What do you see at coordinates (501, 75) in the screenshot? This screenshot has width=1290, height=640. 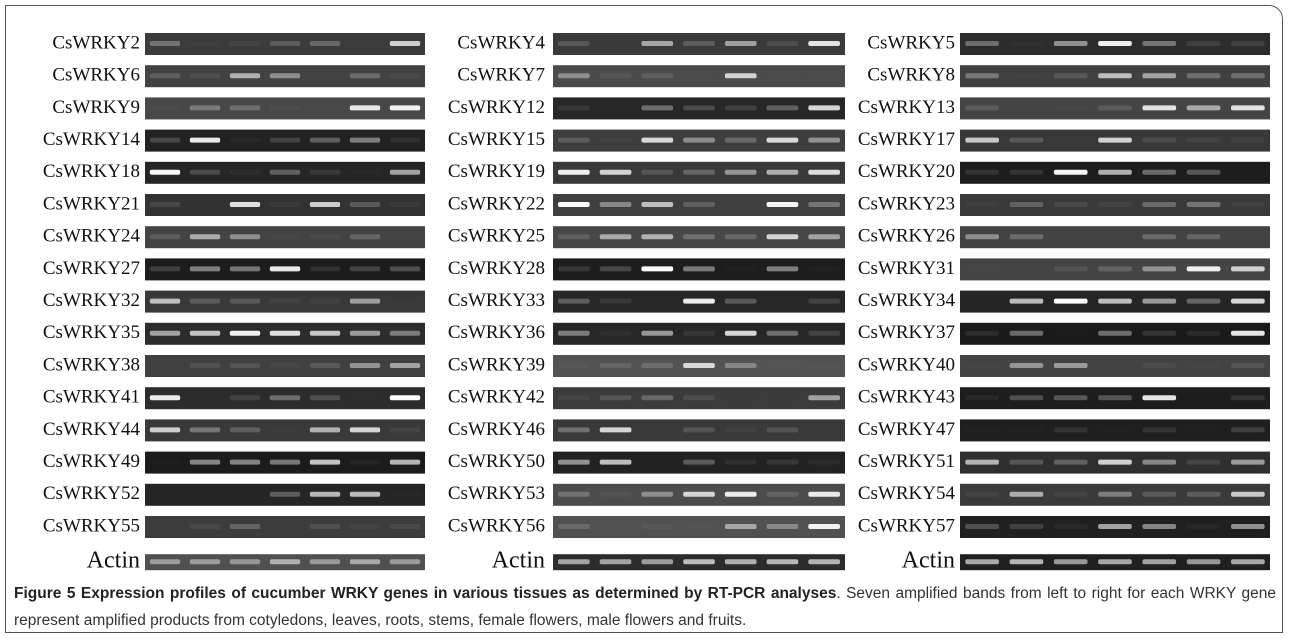 I see `gene-label: CsWRKY7` at bounding box center [501, 75].